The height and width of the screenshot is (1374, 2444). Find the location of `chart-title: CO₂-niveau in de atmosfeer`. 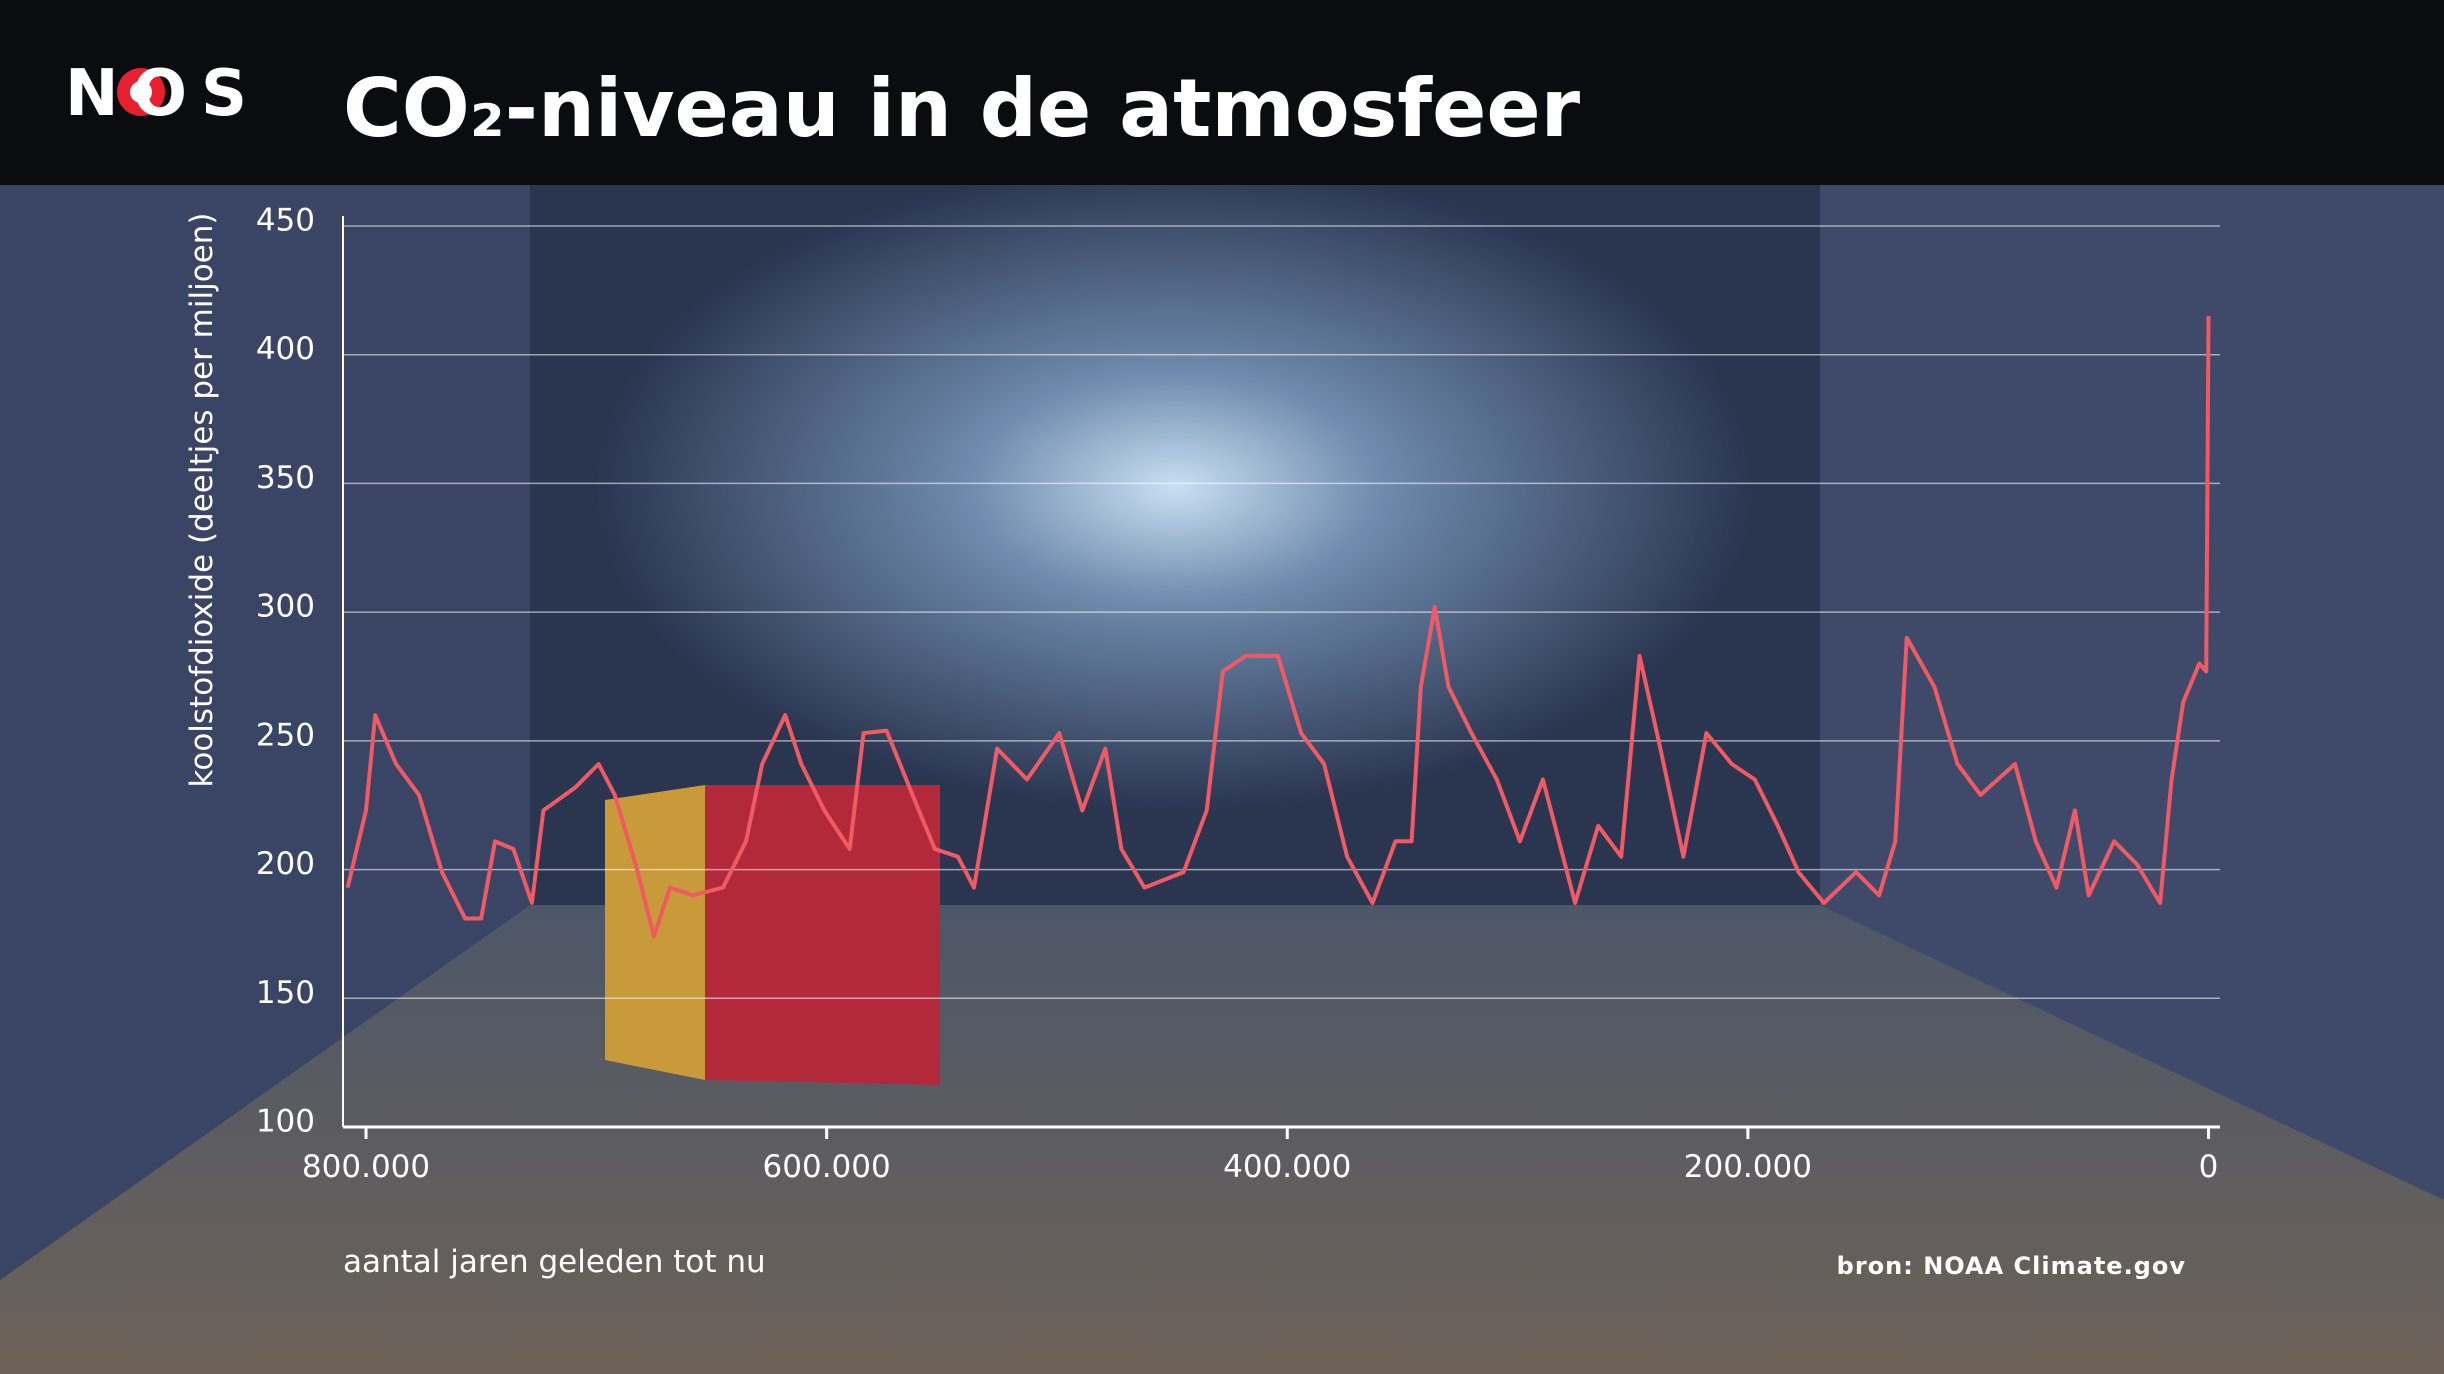

chart-title: CO₂-niveau in de atmosfeer is located at coordinates (962, 108).